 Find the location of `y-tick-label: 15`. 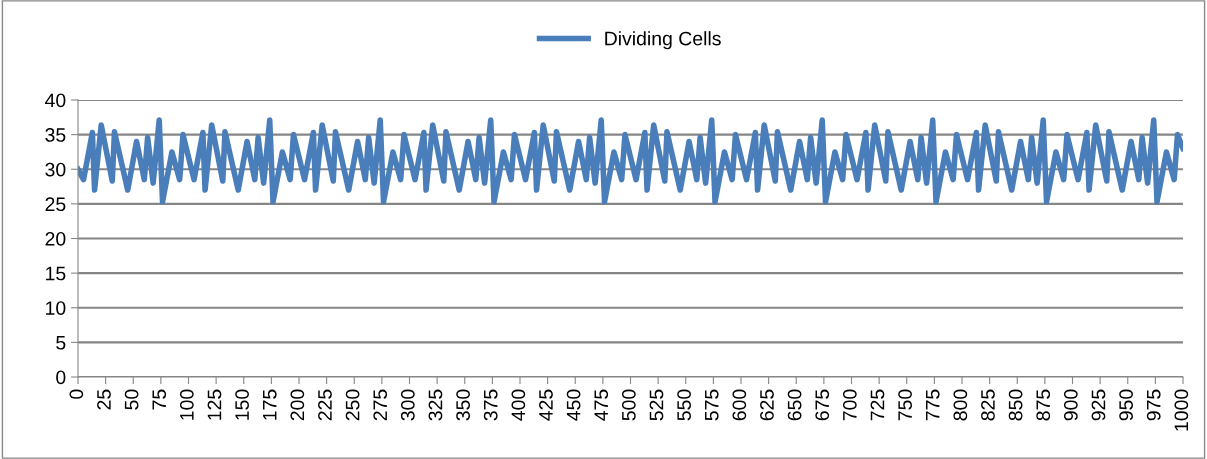

y-tick-label: 15 is located at coordinates (56, 273).